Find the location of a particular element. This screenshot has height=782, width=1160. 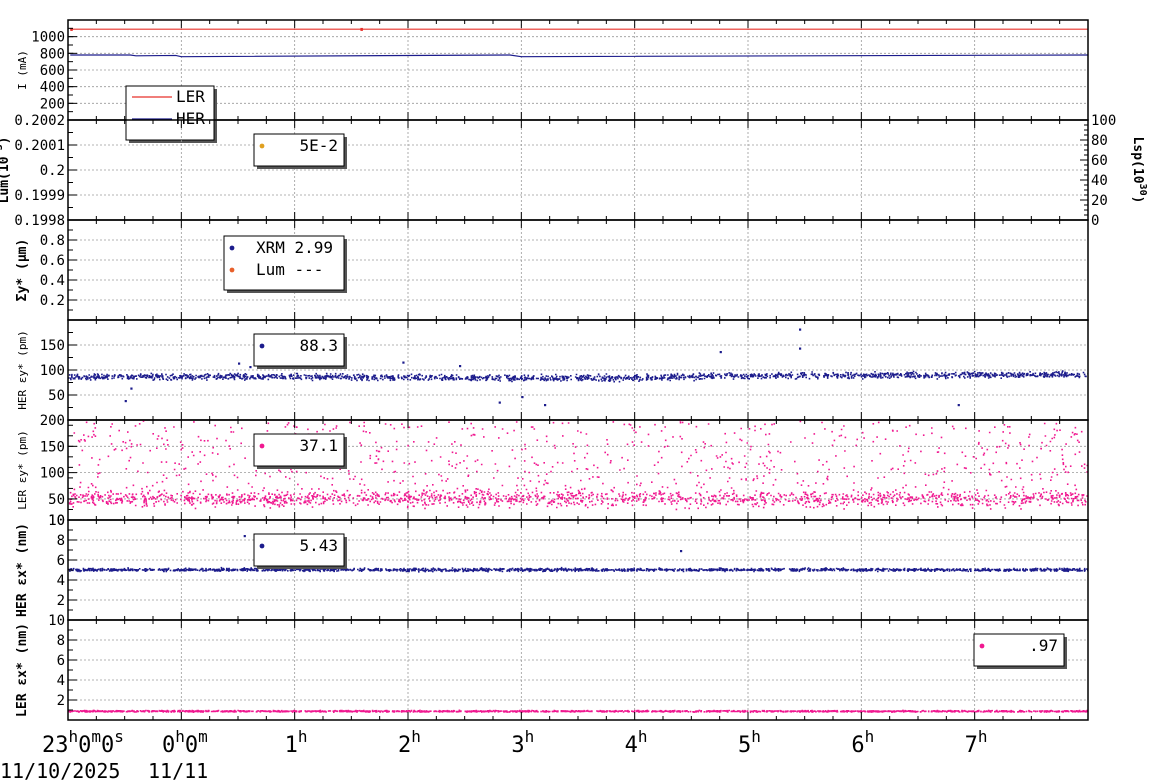

legend: XRM 2.99 Lum --- is located at coordinates (285, 264).